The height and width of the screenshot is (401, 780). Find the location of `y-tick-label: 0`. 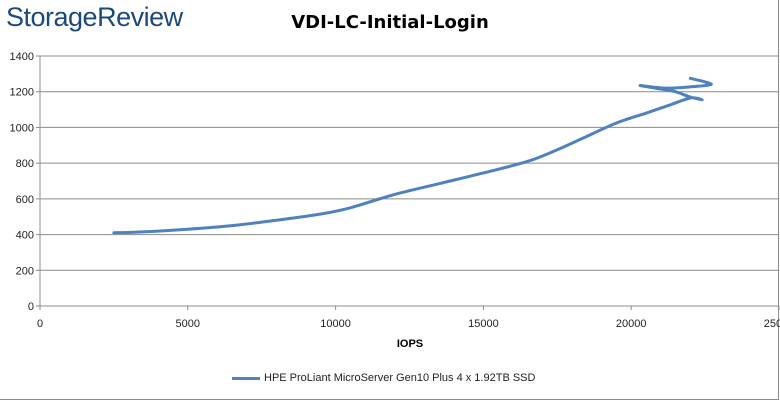

y-tick-label: 0 is located at coordinates (31, 307).